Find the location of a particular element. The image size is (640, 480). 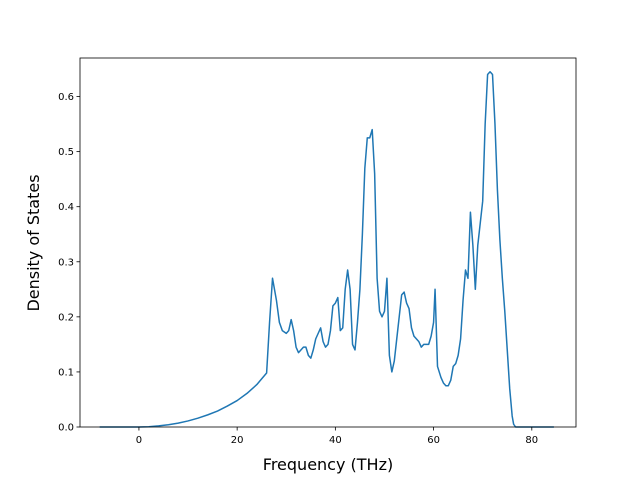

y-tick-label-0: 0.0 is located at coordinates (66, 428).